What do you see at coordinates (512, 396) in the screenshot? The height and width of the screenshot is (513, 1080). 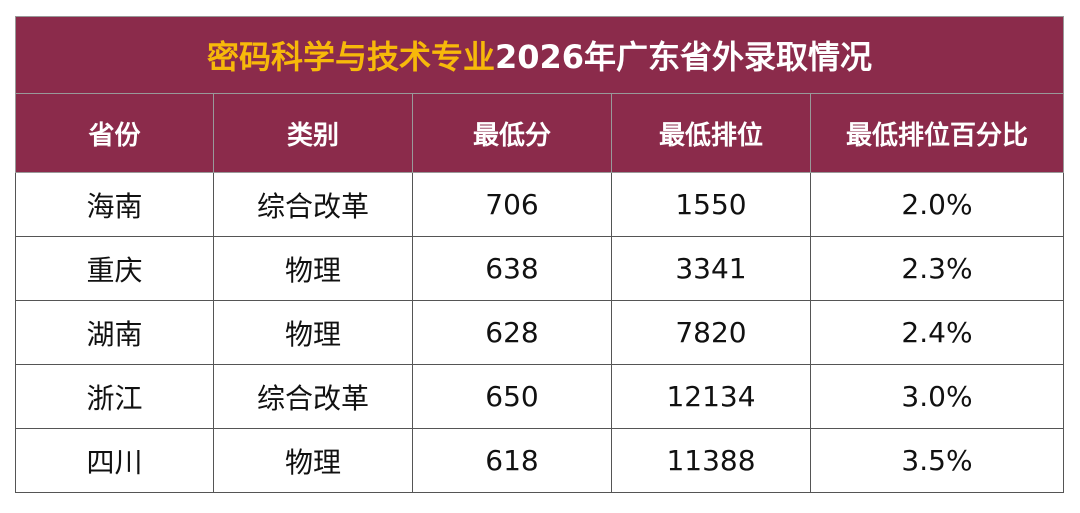 I see `table-cell: 650` at bounding box center [512, 396].